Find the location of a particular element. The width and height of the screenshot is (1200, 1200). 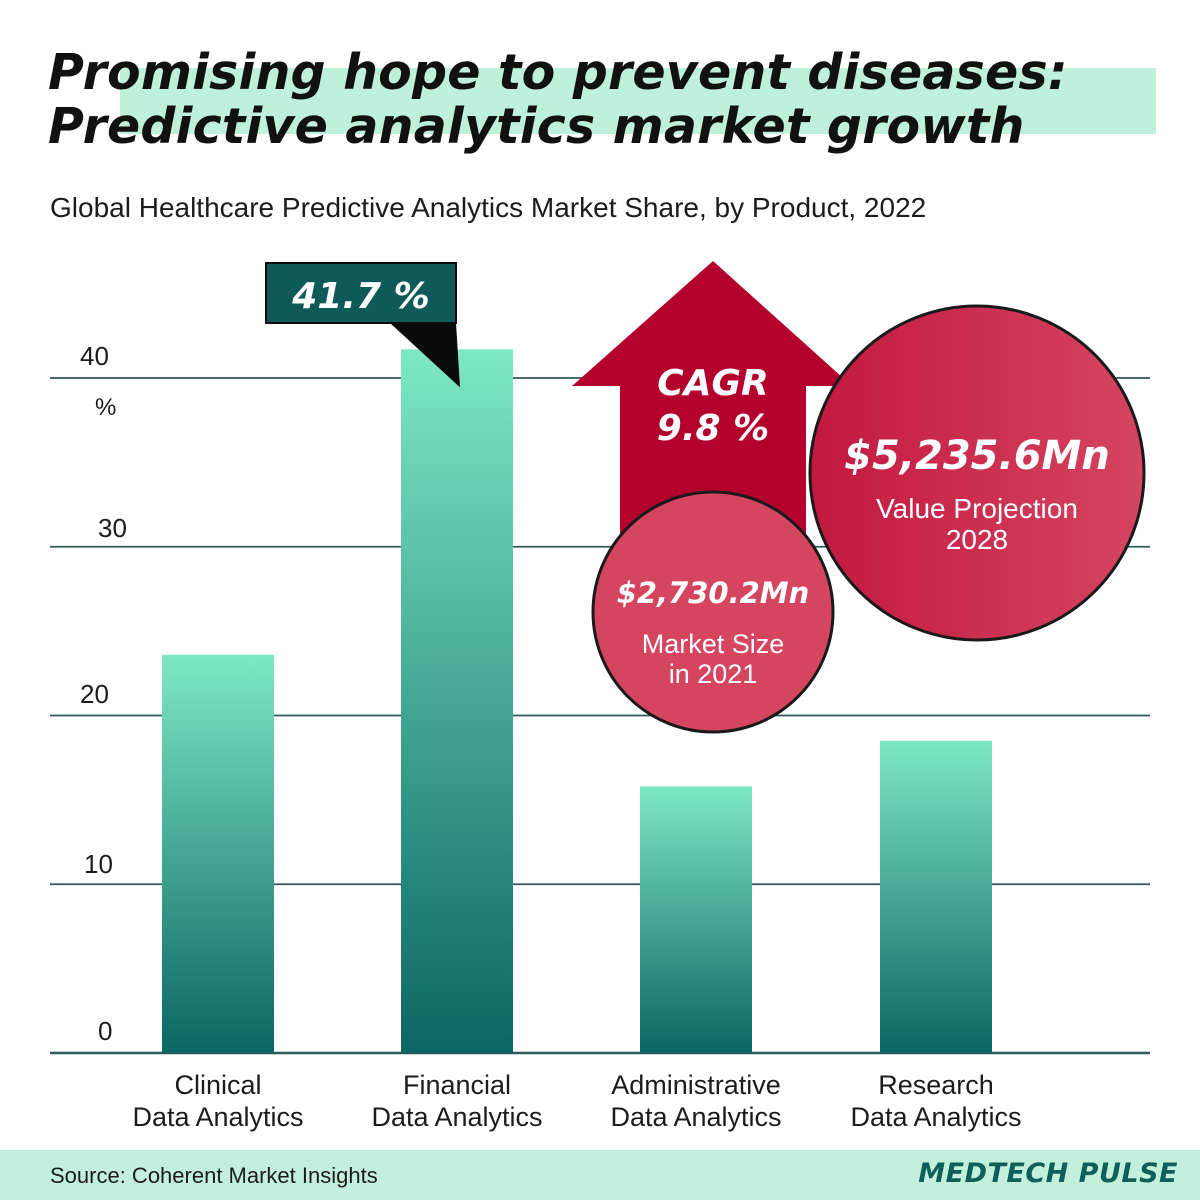

value-projection-amount: $5,235.6Mn is located at coordinates (977, 456).